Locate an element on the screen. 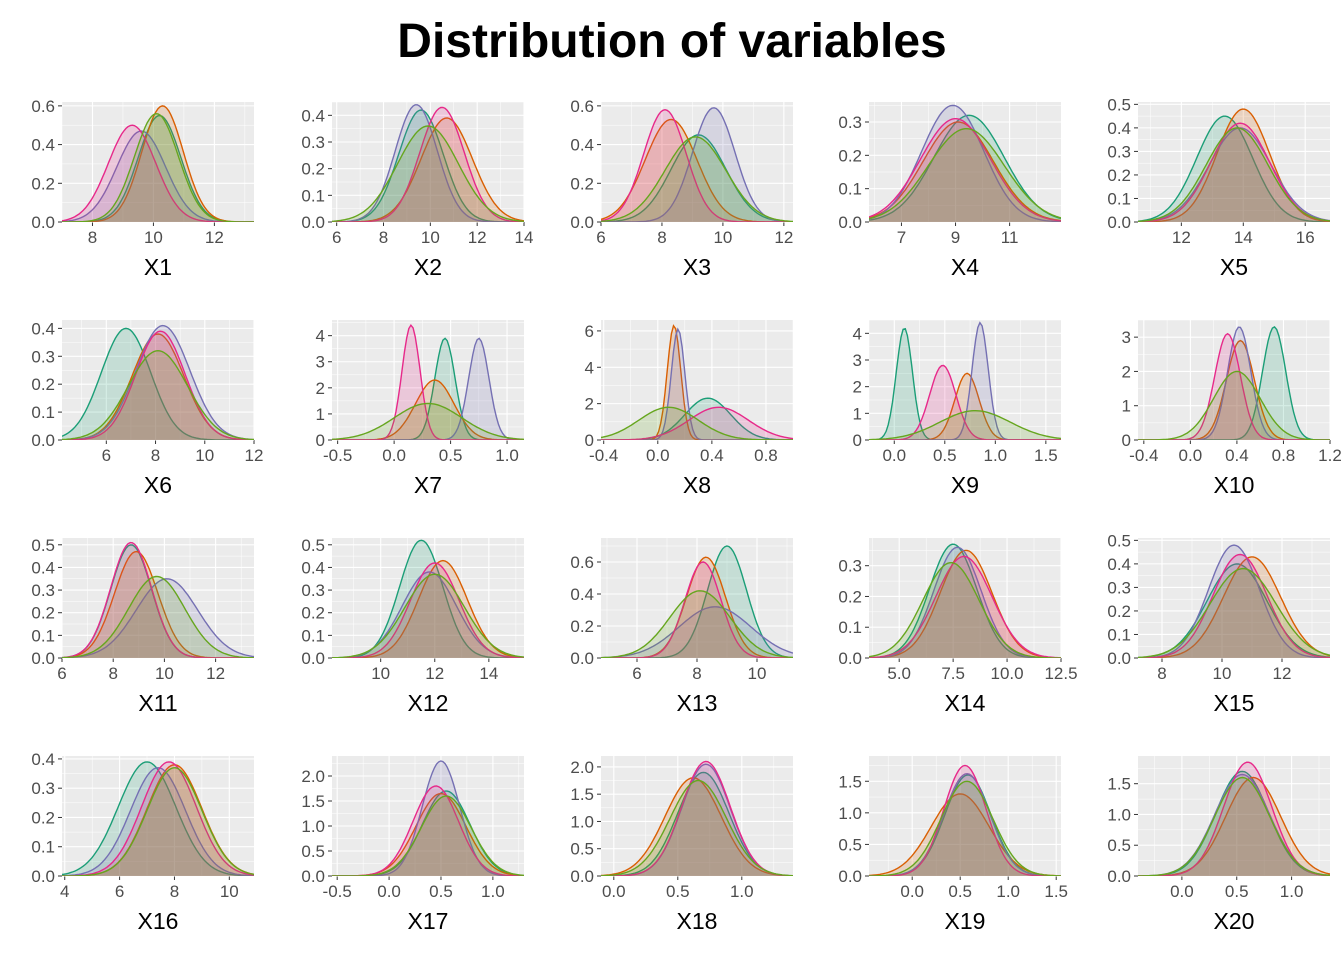  panel-x1: 8 10 12 0.0 0.2 0.4 0.6 X1 is located at coordinates (142, 188).